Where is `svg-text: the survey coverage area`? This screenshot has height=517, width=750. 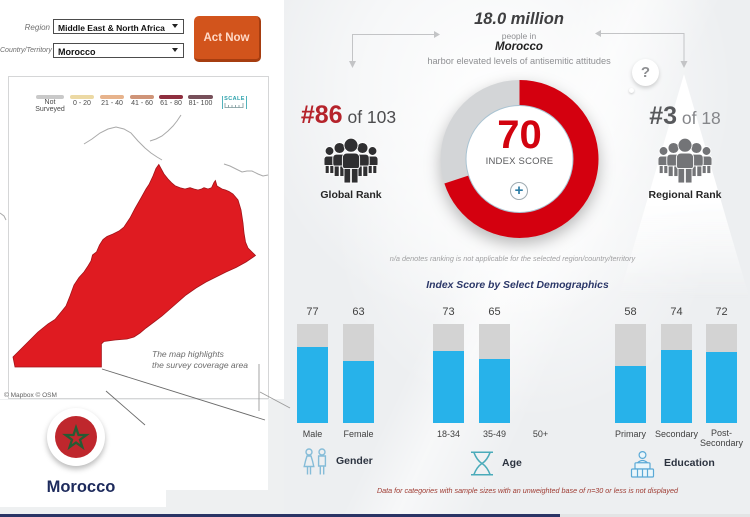 svg-text: the survey coverage area is located at coordinates (200, 365).